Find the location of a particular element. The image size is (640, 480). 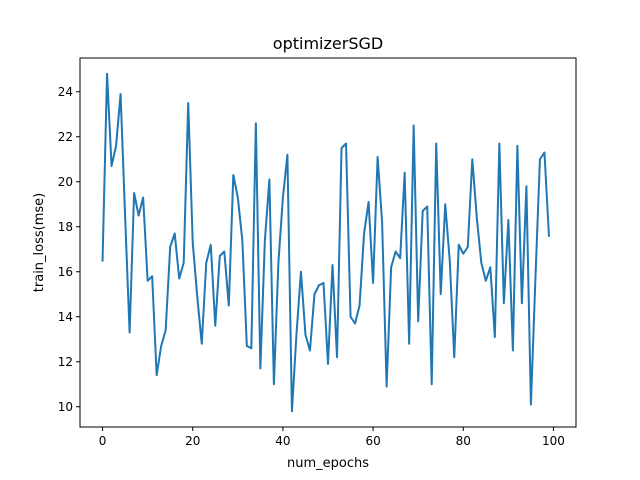

x-tick-label: 80 is located at coordinates (463, 441).